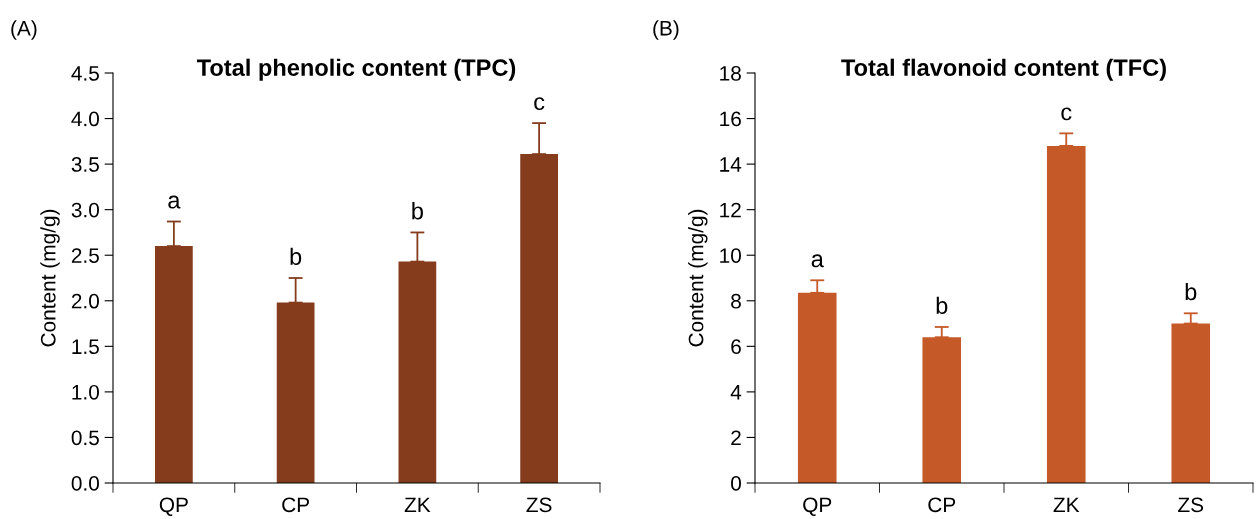 The height and width of the screenshot is (519, 1257). What do you see at coordinates (85, 119) in the screenshot?
I see `y-tick-label: 4.0` at bounding box center [85, 119].